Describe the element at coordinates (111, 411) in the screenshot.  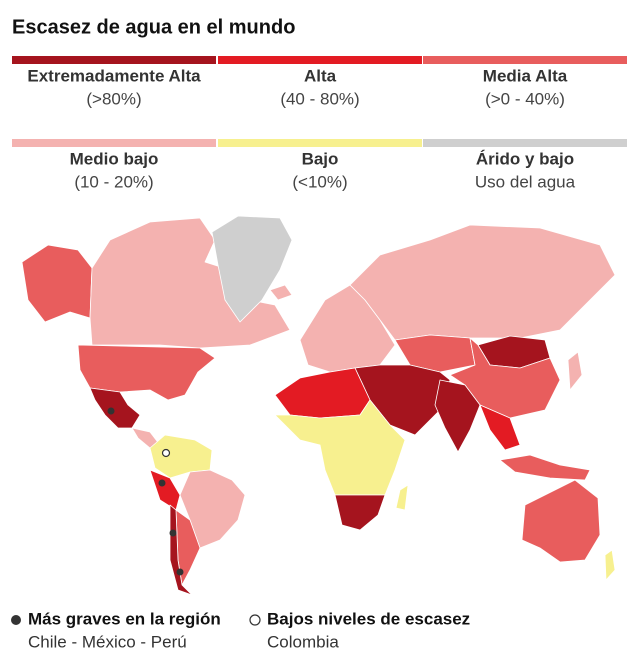
I see `marker-mexico` at that location.